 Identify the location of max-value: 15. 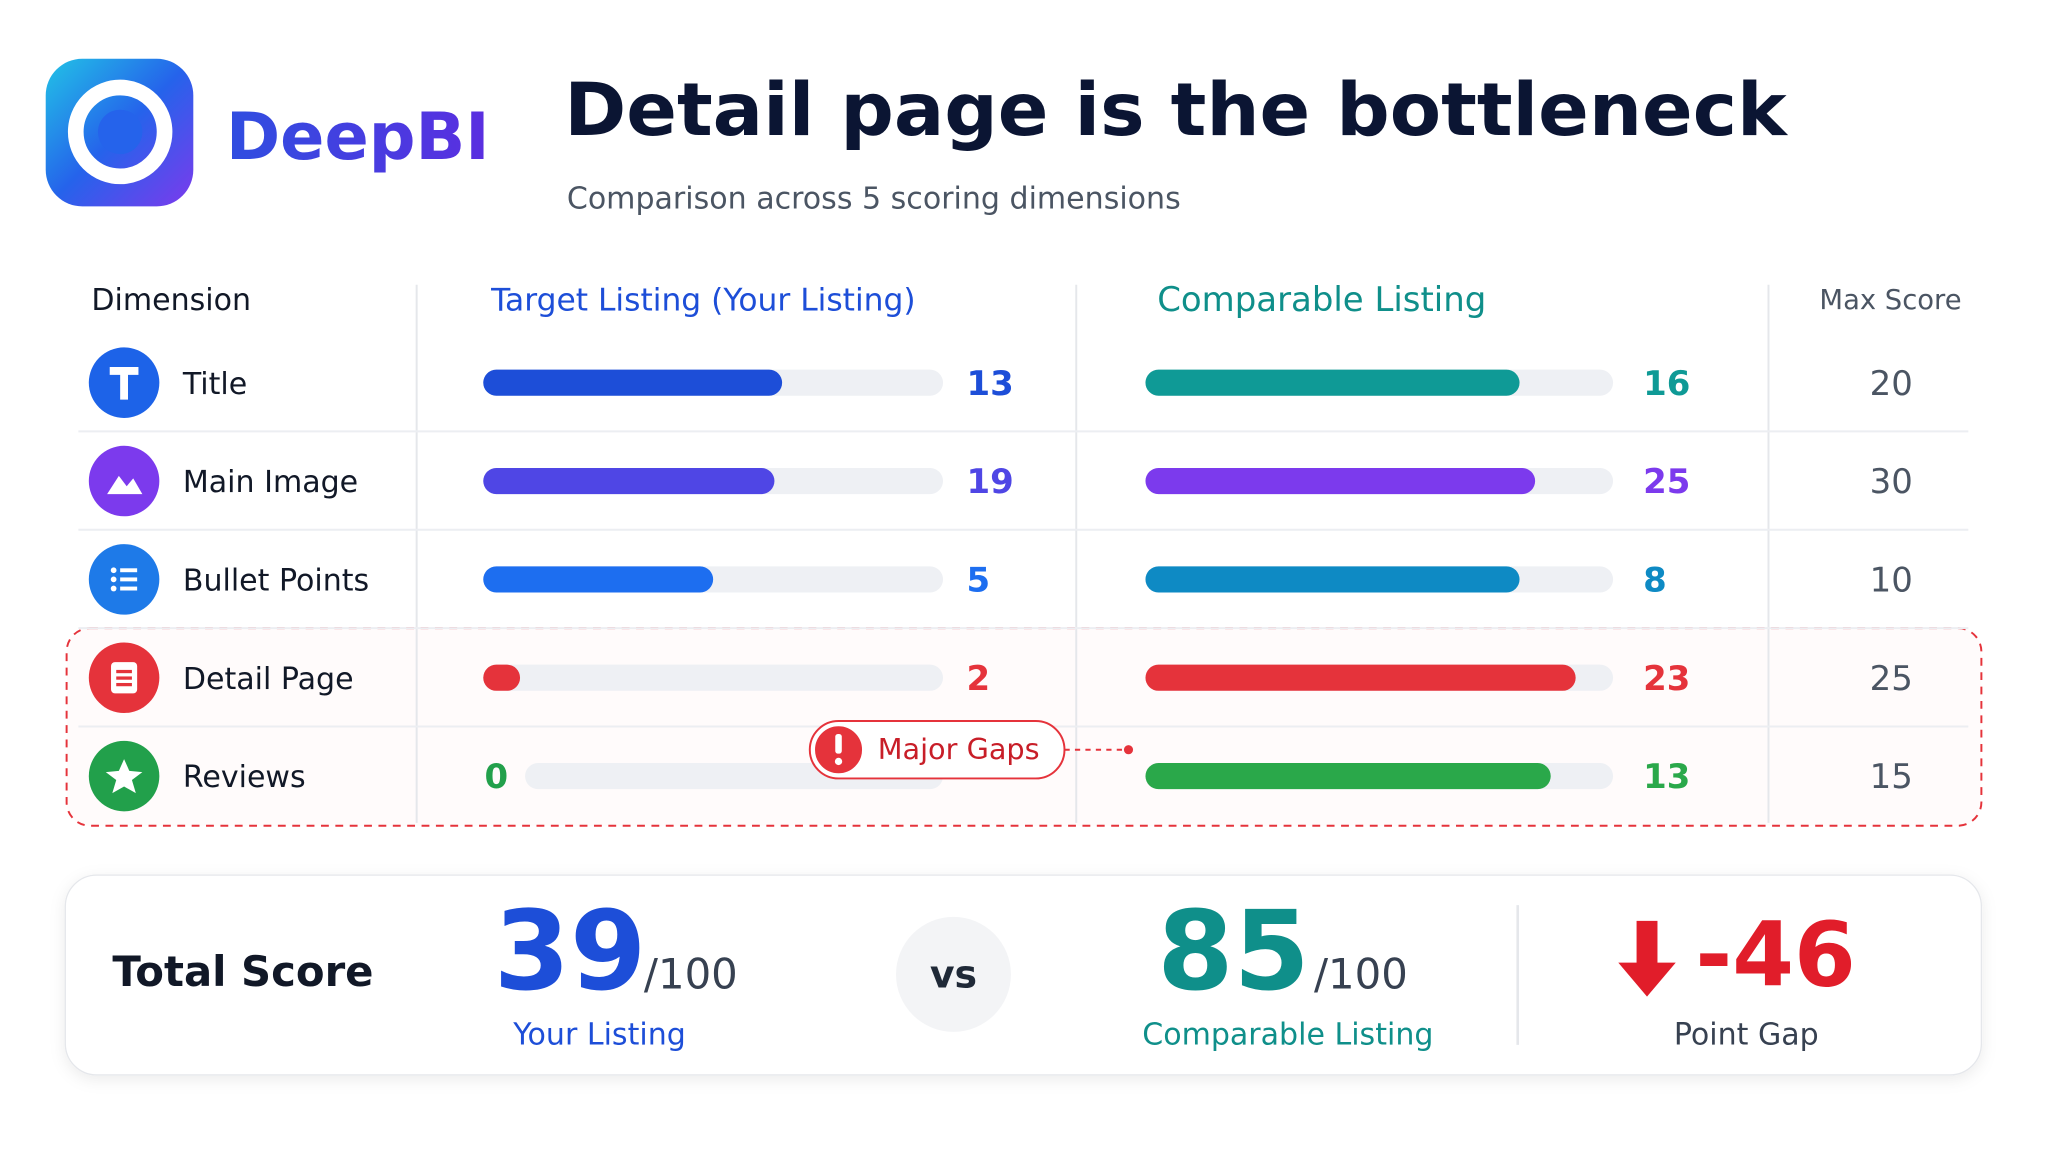
(1891, 777).